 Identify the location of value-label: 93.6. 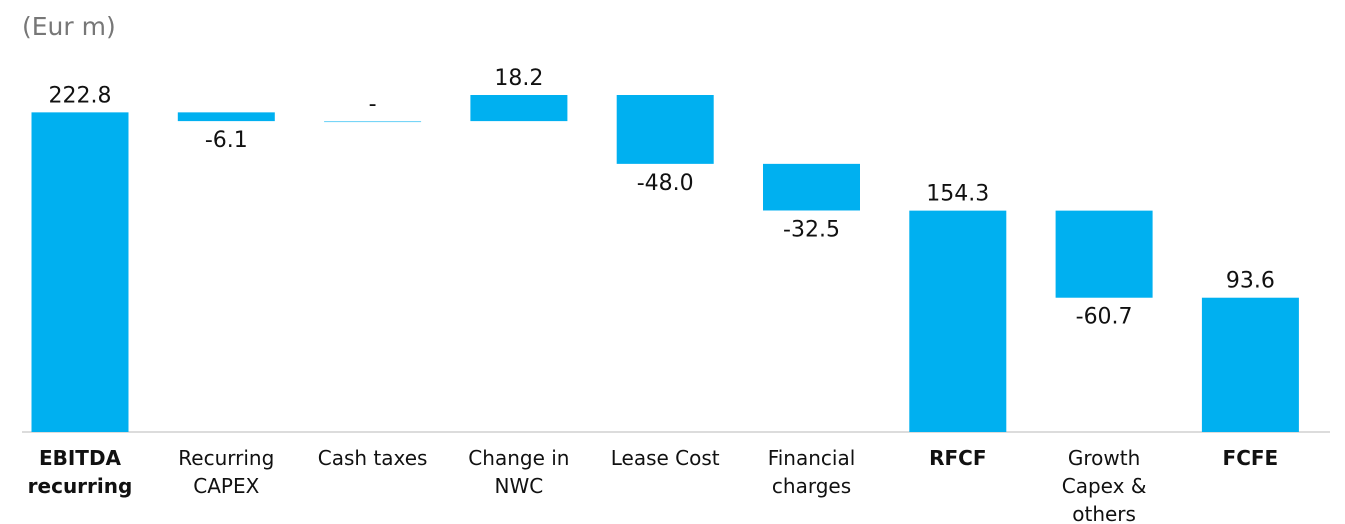
(1250, 281).